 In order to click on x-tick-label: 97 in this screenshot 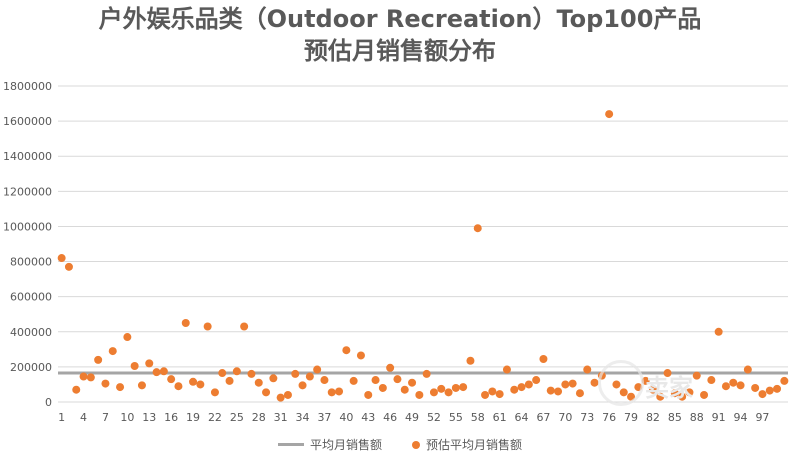, I will do `click(762, 417)`.